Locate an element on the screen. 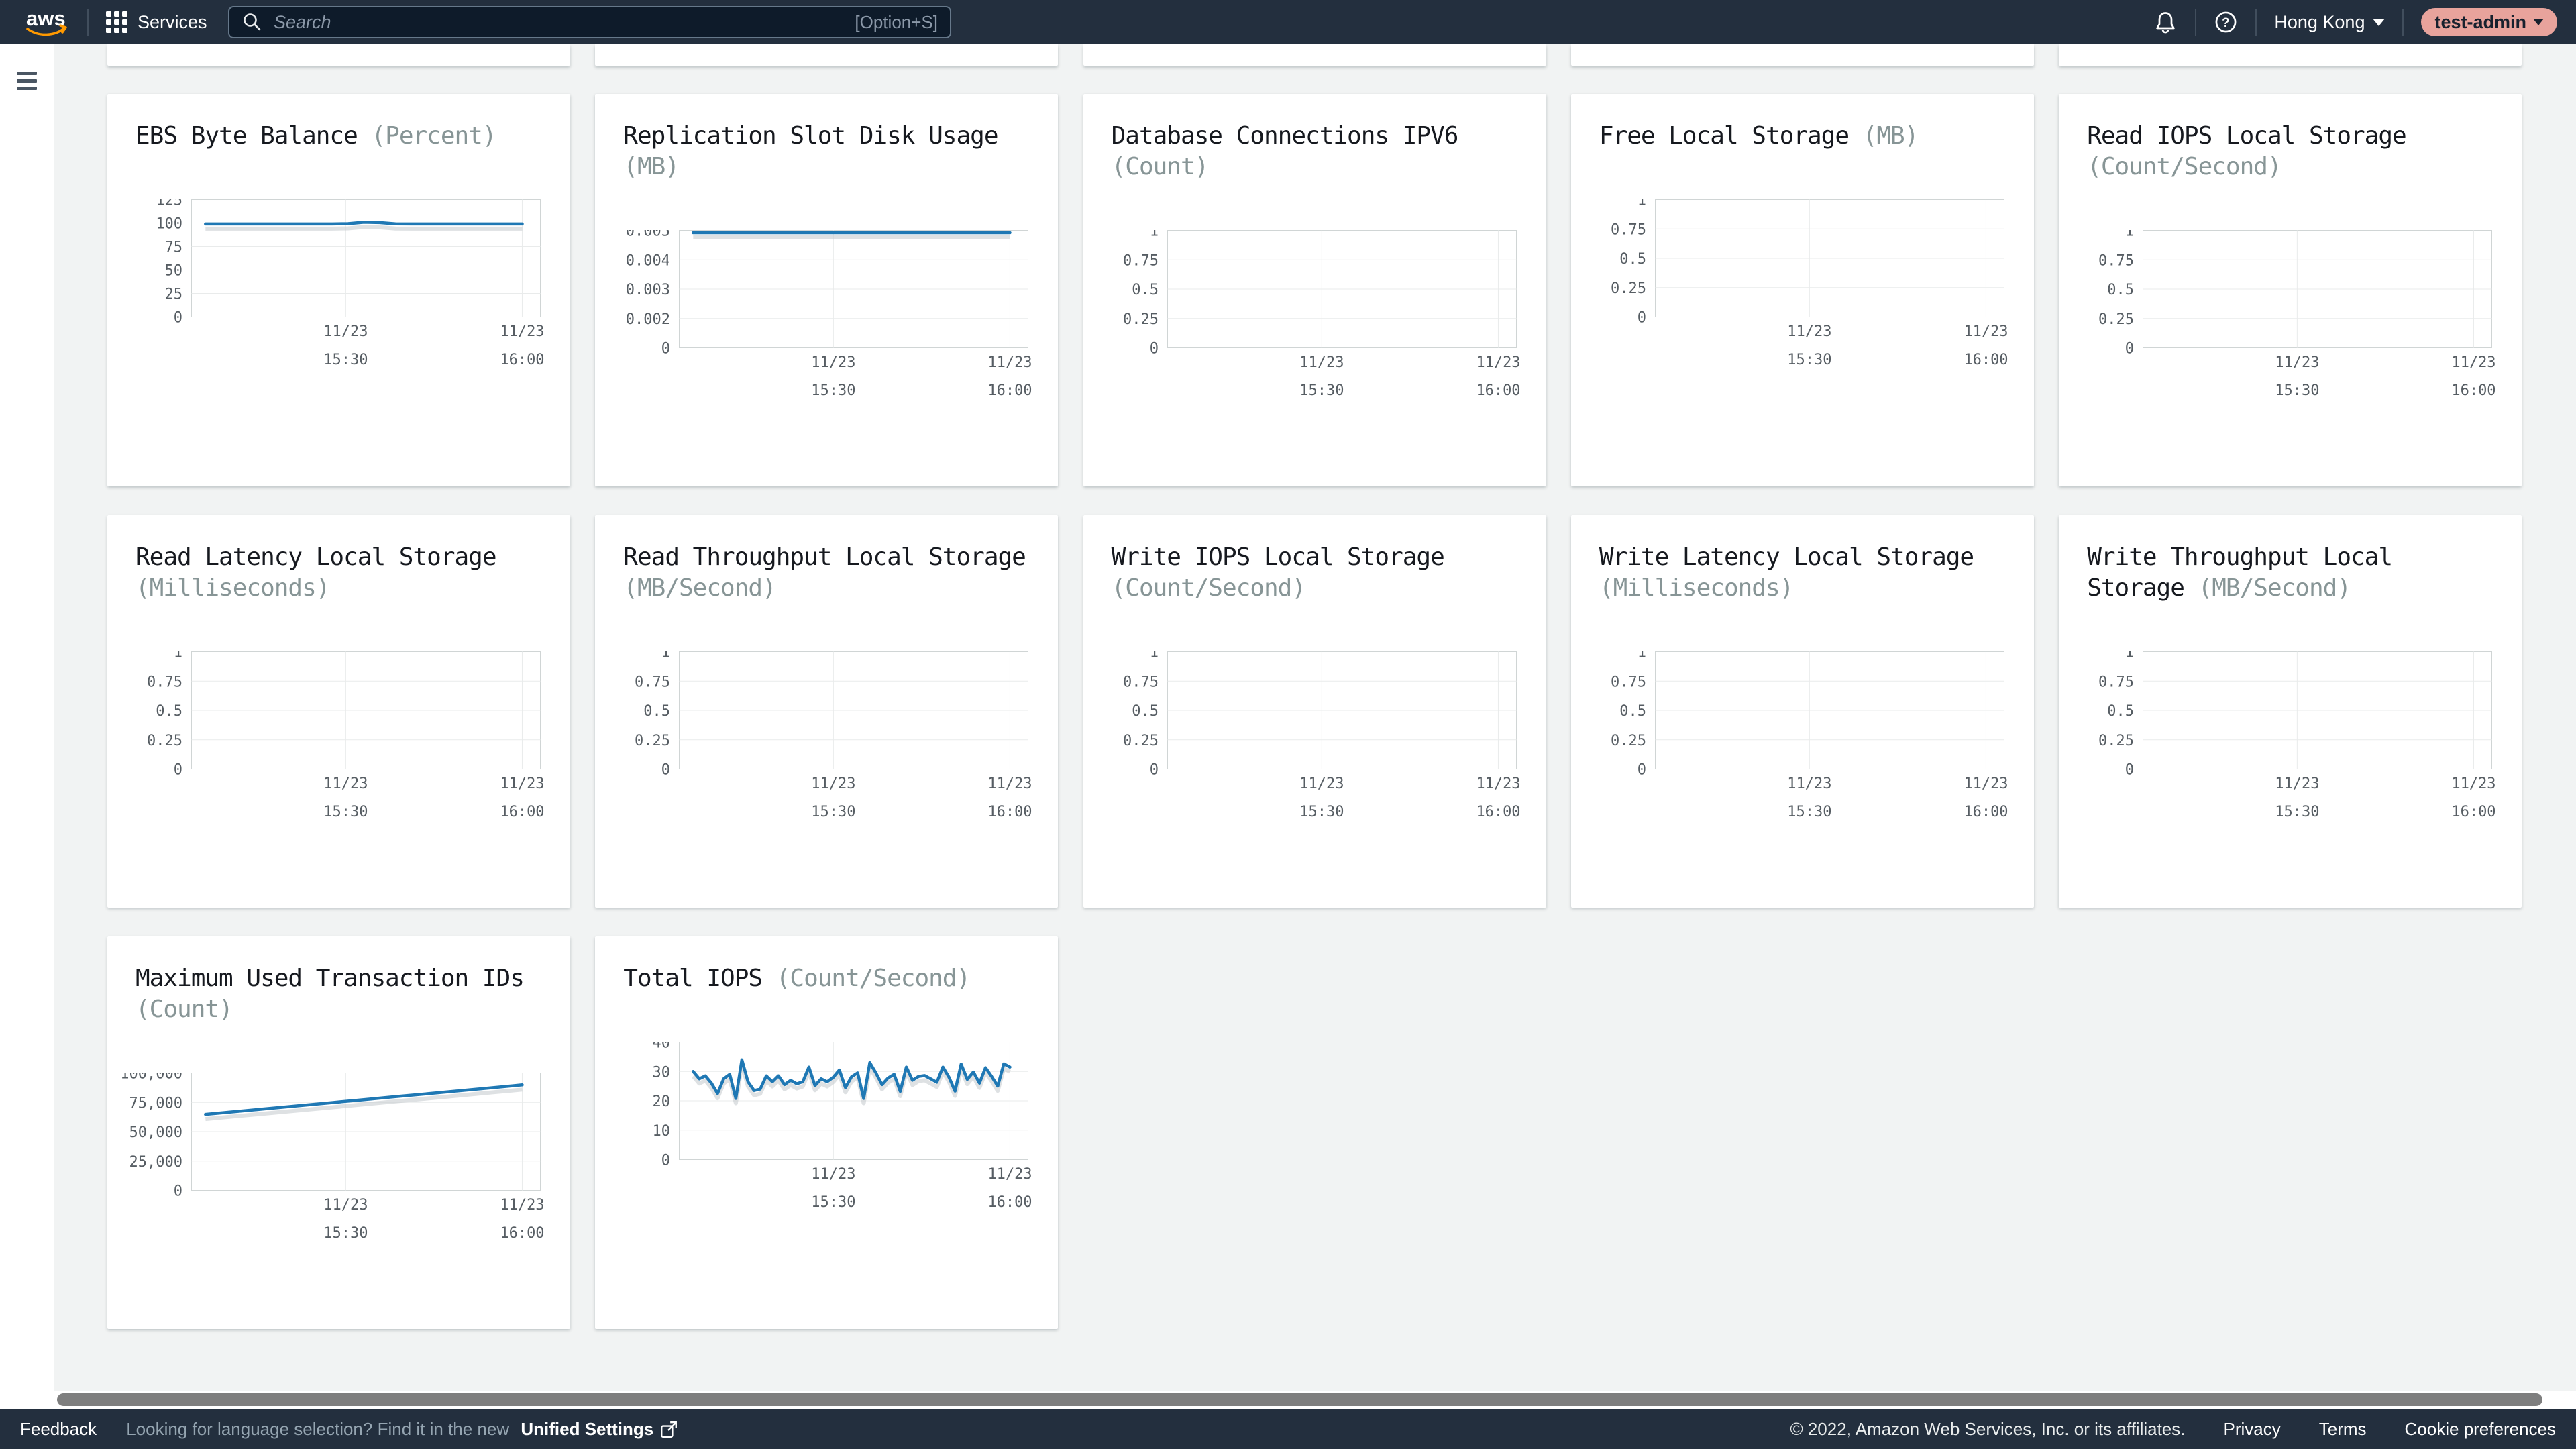 This screenshot has width=2576, height=1449. feedback-link: Feedback is located at coordinates (58, 1429).